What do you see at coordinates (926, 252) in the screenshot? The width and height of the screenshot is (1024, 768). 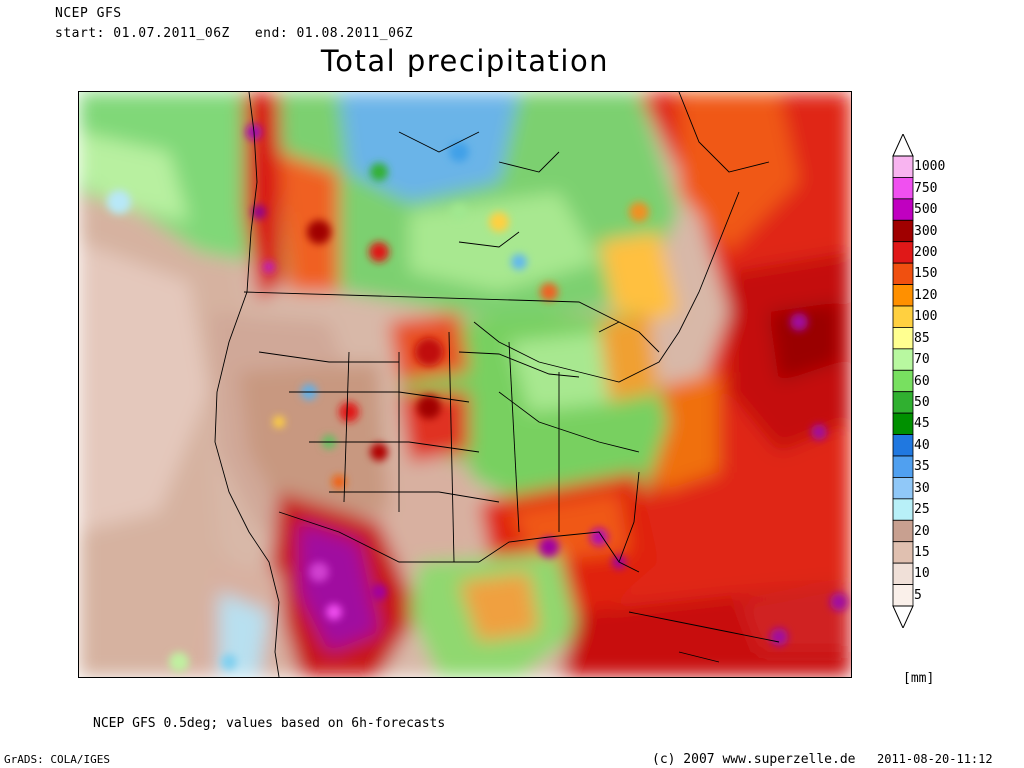 I see `legend-label-200: 200` at bounding box center [926, 252].